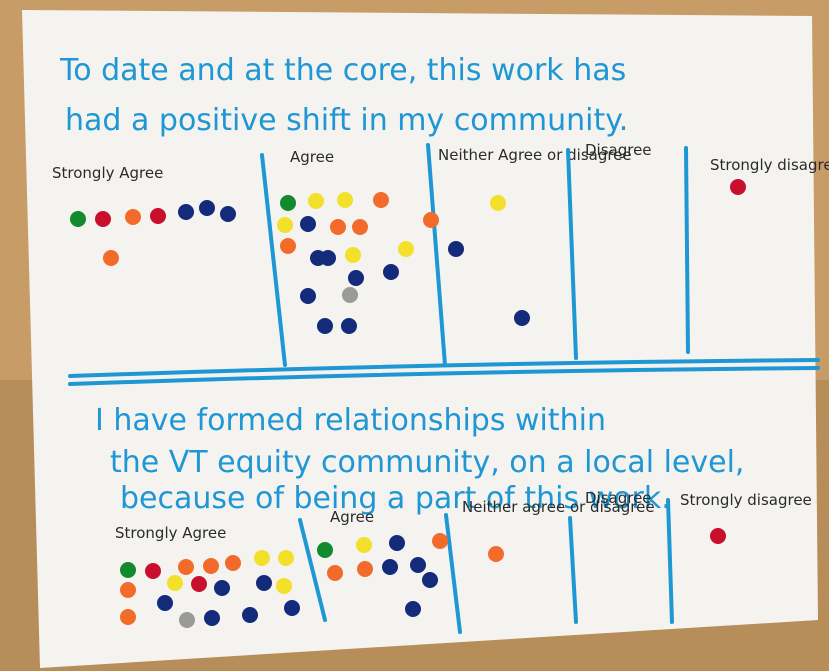 This screenshot has height=671, width=829. What do you see at coordinates (395, 498) in the screenshot?
I see `question-title-line: because of being a part of this work.` at bounding box center [395, 498].